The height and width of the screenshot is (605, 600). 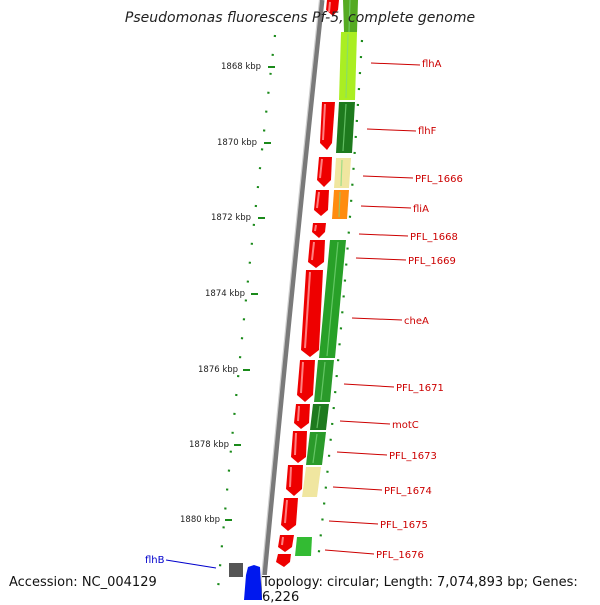 I want to click on gene-motC-block, so click(x=302, y=416).